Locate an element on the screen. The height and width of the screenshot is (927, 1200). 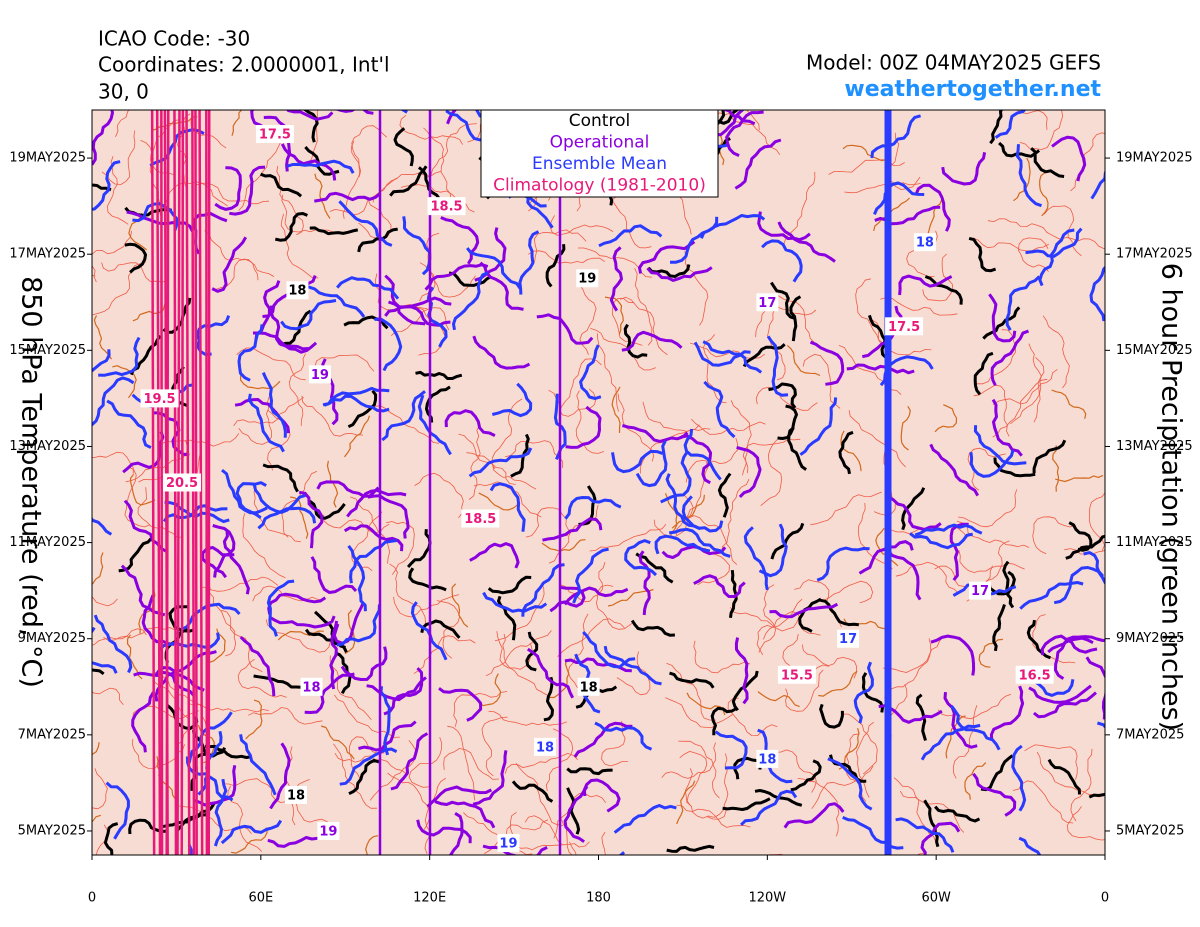
y2-tick-label: 15MAY2025 is located at coordinates (1154, 350).